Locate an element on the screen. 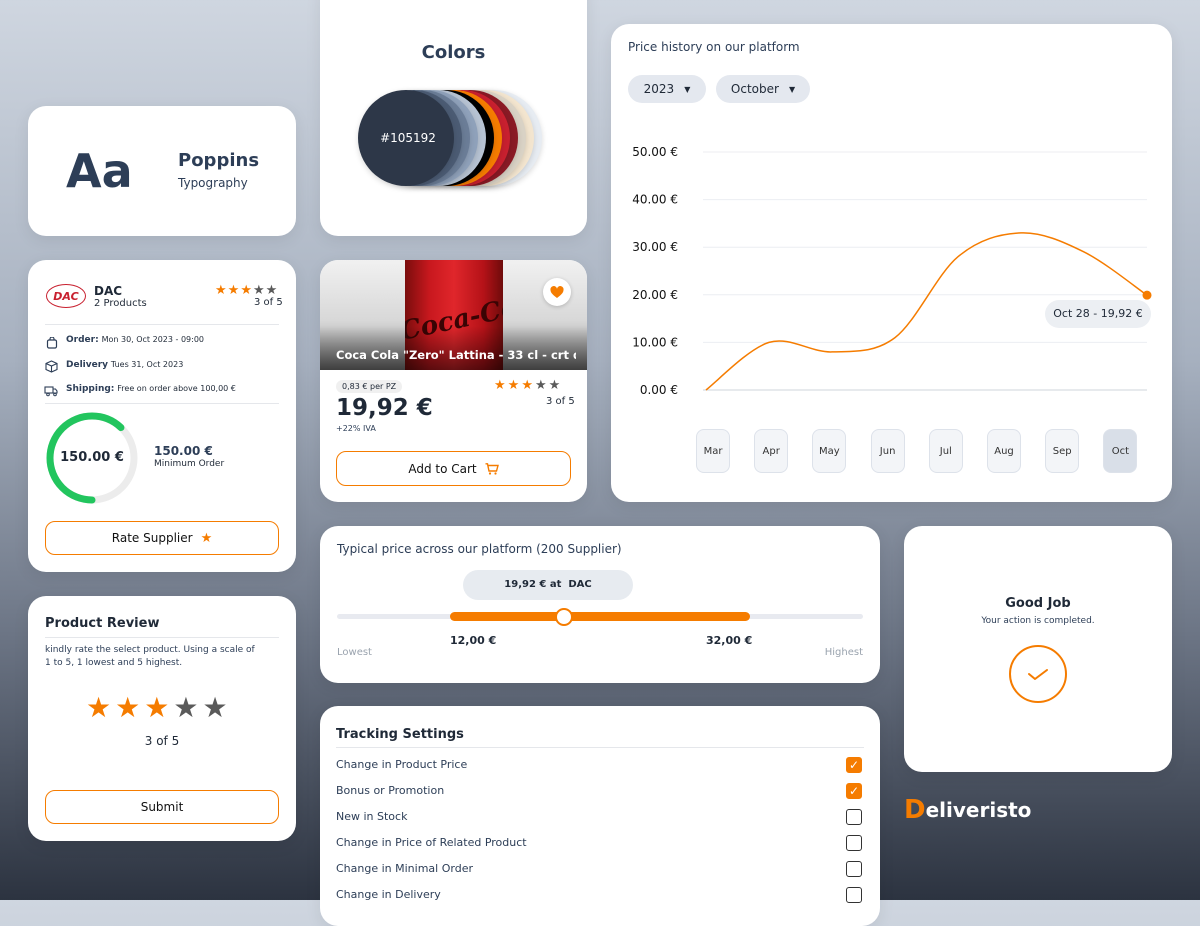 The image size is (1200, 926). heart-icon is located at coordinates (557, 291).